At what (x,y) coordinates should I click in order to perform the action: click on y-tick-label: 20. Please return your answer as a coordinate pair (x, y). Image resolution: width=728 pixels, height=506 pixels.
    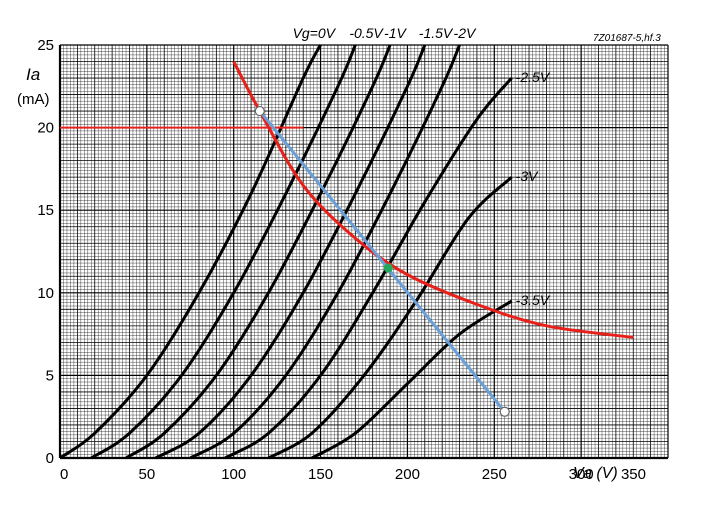
    Looking at the image, I should click on (45, 128).